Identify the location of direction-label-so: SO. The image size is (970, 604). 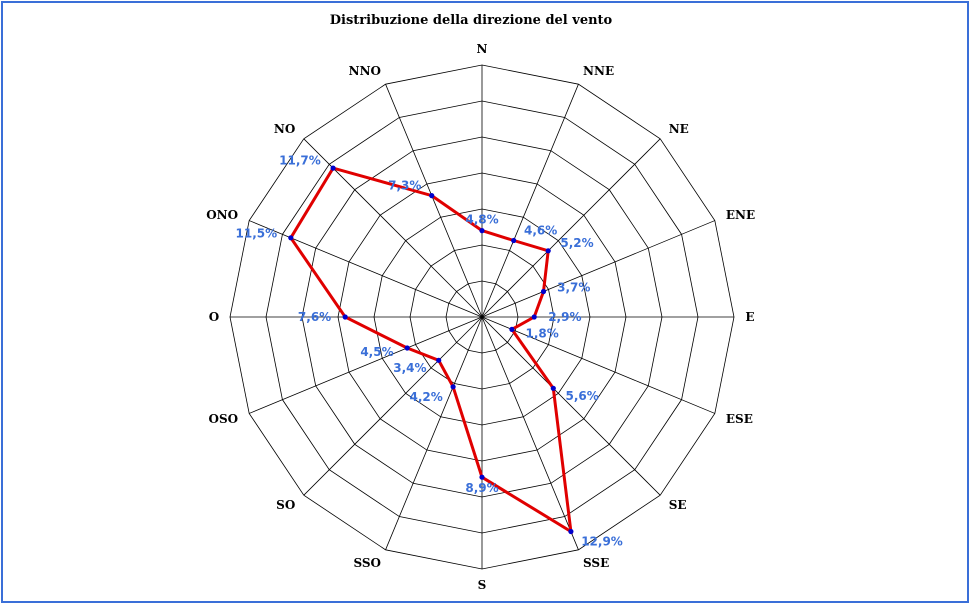
(285, 505).